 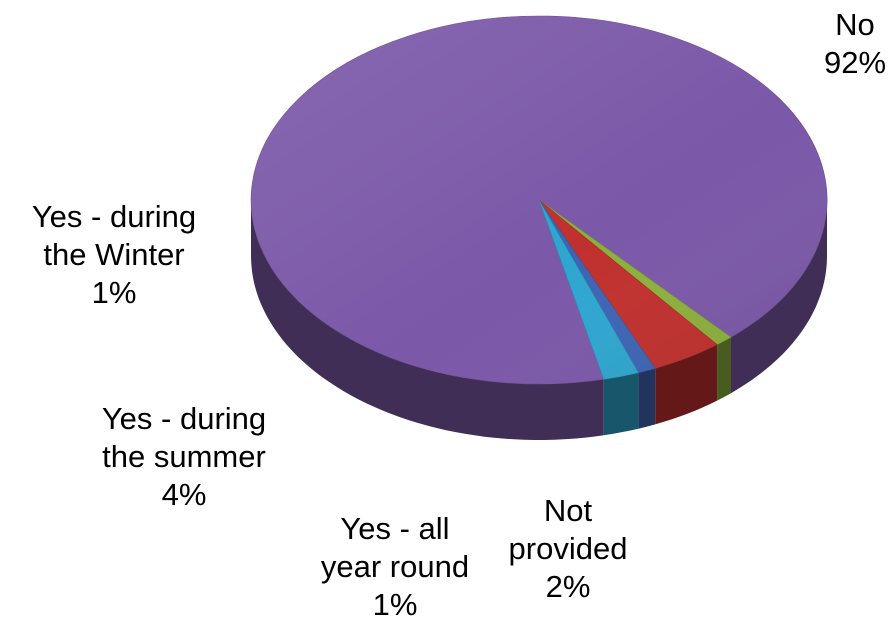 I want to click on label-yes-all-year-line1: Yes - all, so click(x=395, y=528).